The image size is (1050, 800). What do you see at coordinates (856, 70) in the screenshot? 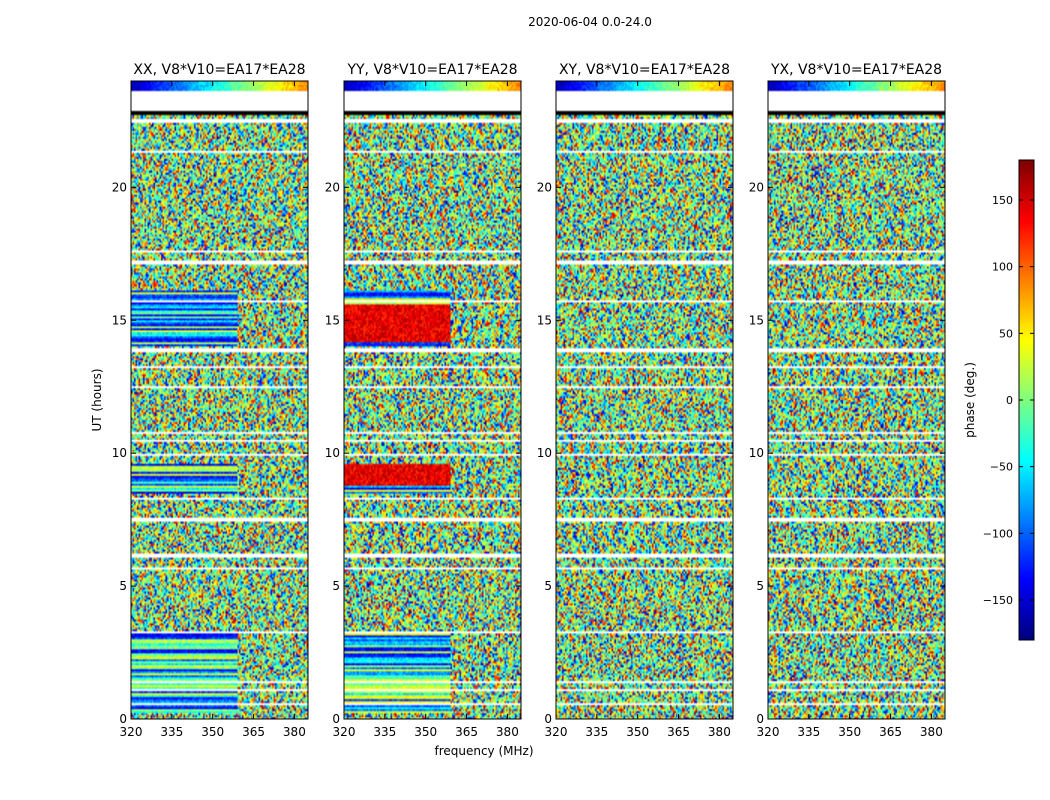
I see `panel-title: YX, V8*V10=EA17*EA28` at bounding box center [856, 70].